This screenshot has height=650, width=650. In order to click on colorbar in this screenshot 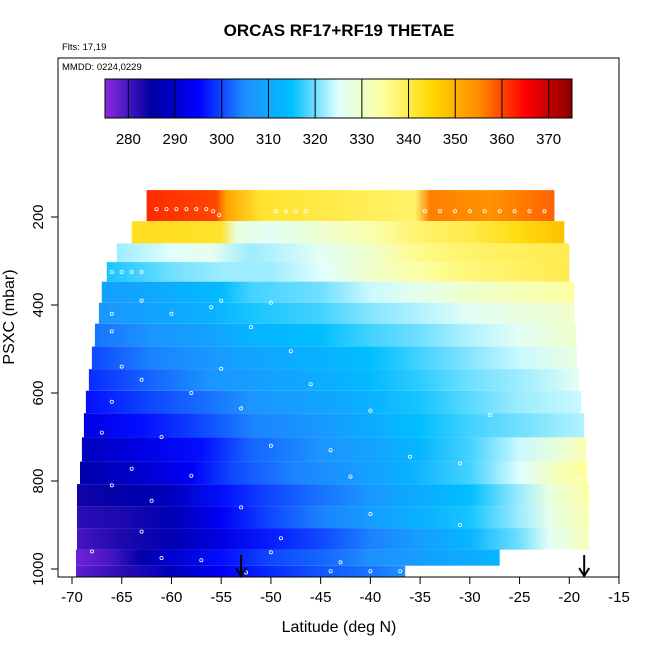, I will do `click(338, 98)`.